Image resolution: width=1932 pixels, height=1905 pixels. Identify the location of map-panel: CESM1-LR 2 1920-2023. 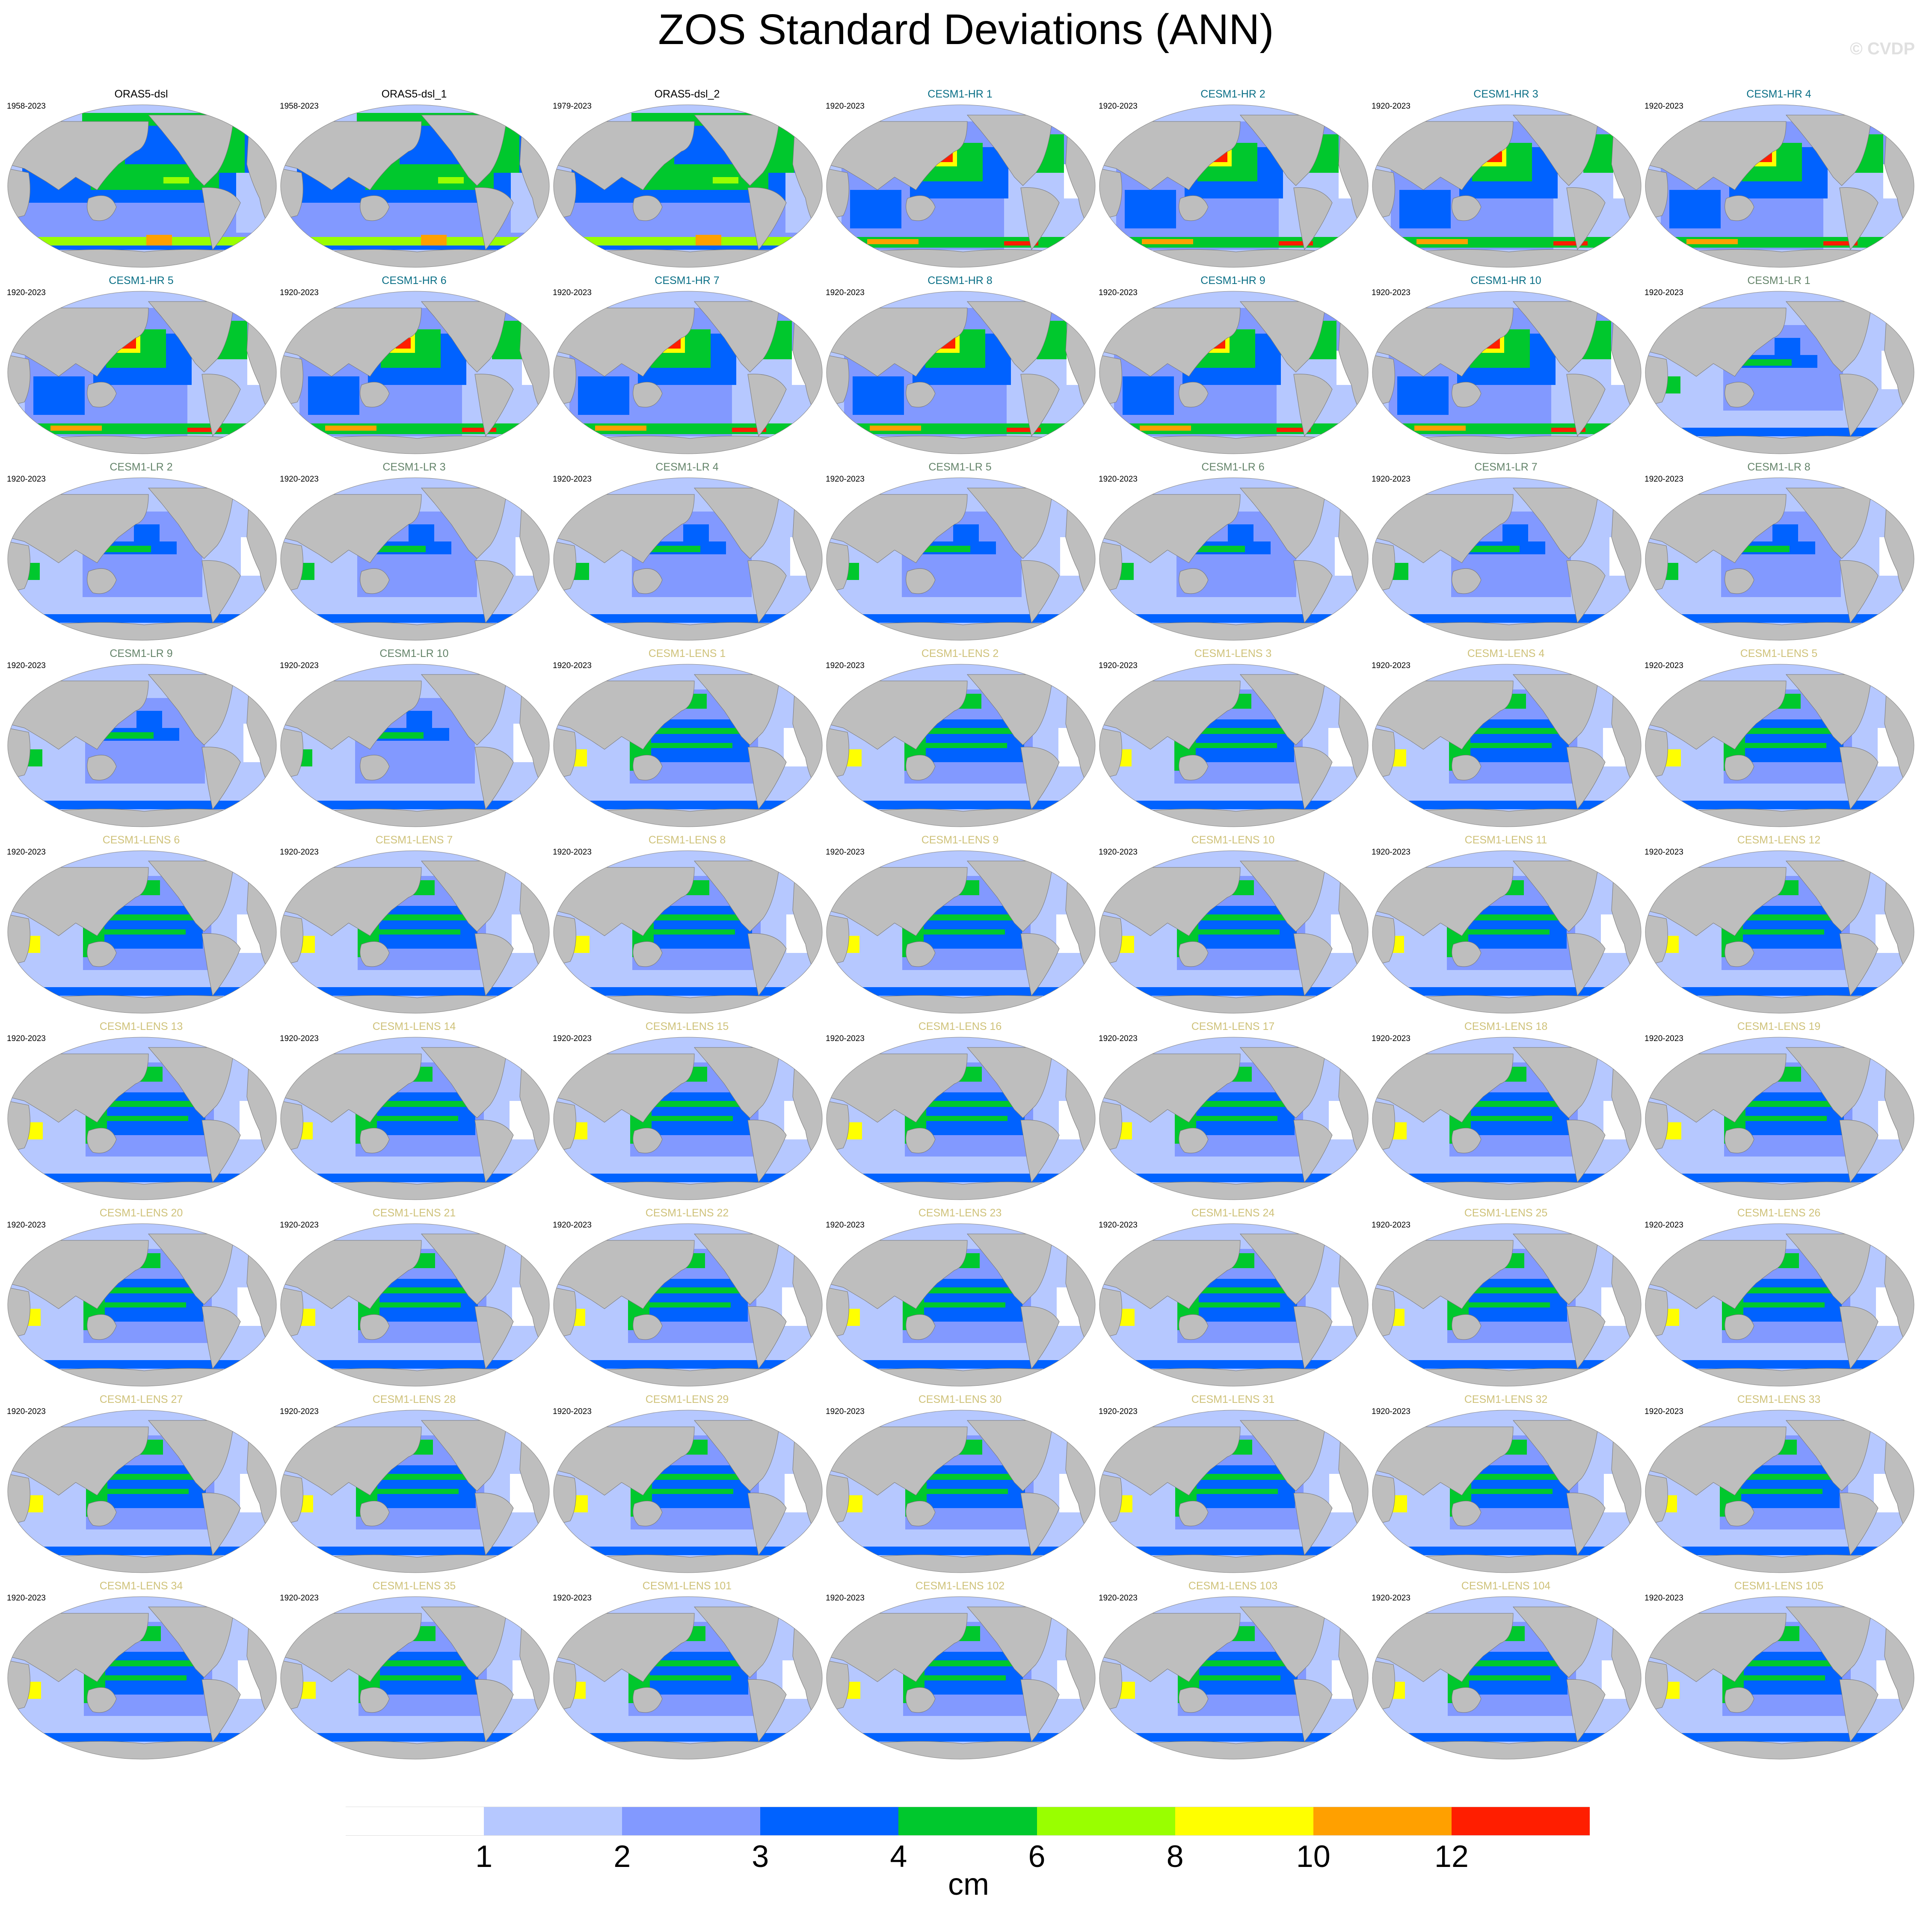
(138, 552).